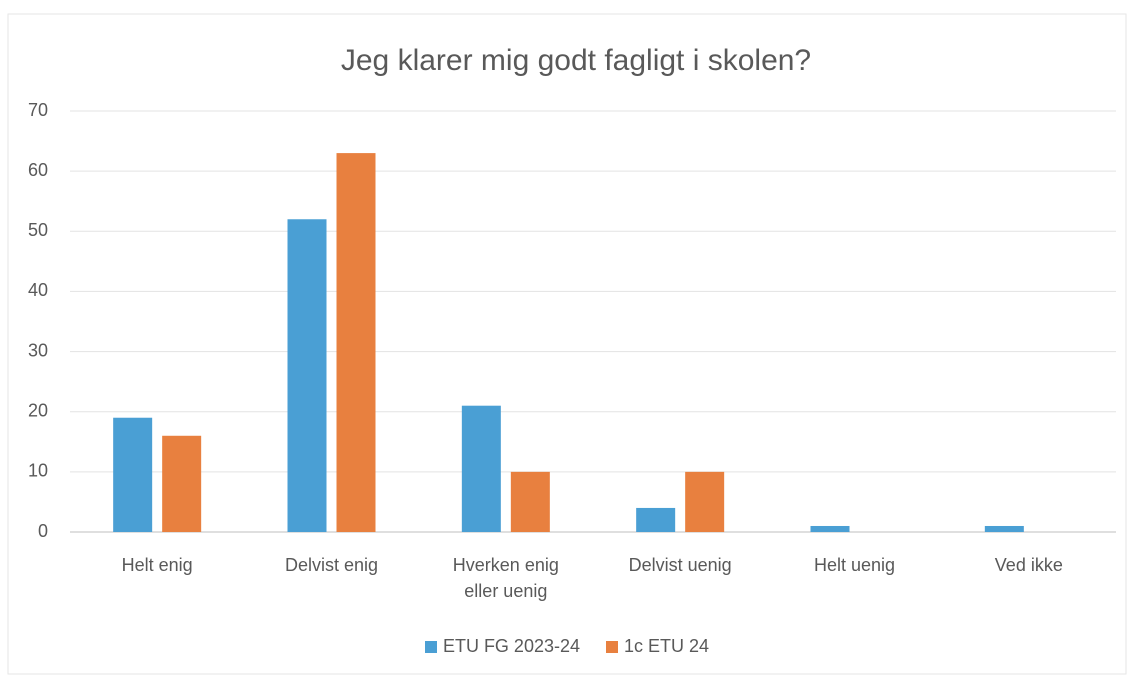 The height and width of the screenshot is (679, 1134). What do you see at coordinates (331, 565) in the screenshot?
I see `x-tick-label: Delvist enig` at bounding box center [331, 565].